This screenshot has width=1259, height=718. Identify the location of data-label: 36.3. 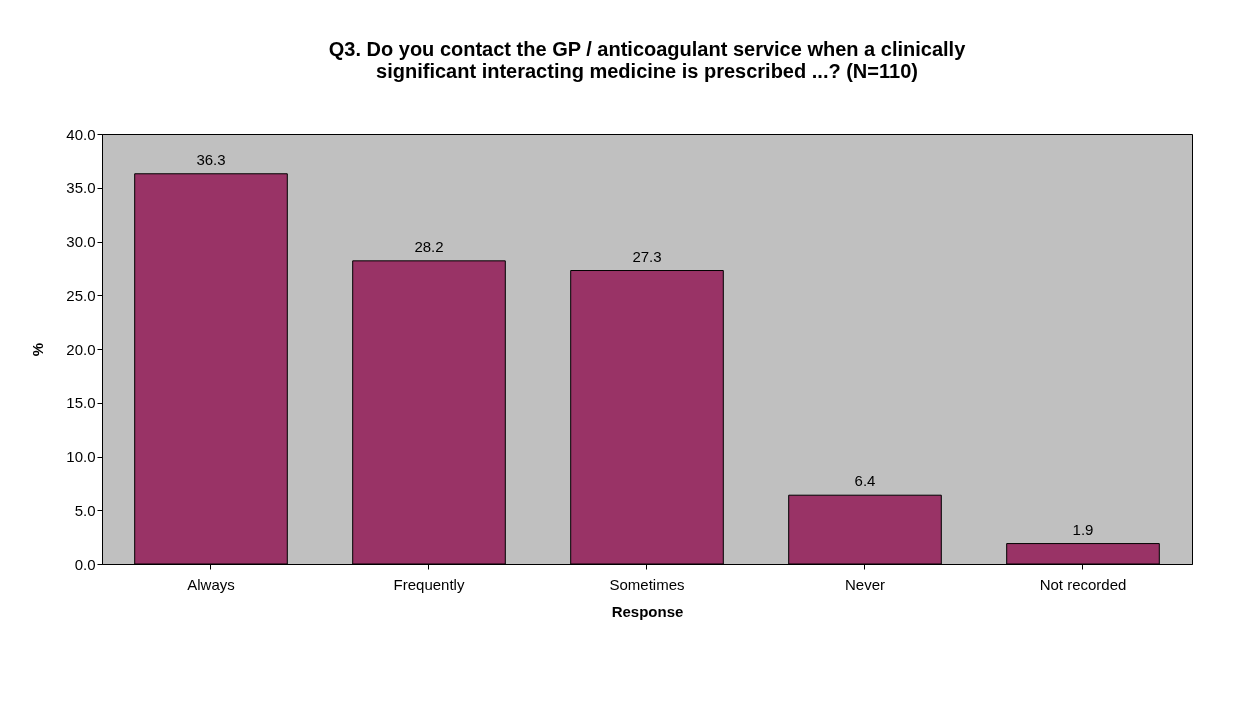
(211, 159).